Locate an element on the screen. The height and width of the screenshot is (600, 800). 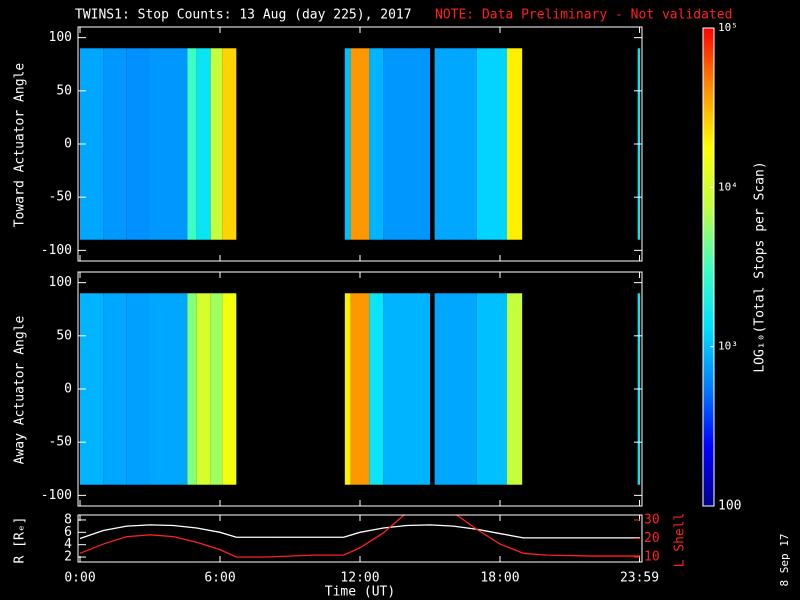
colorbar-tick-label: 10³ is located at coordinates (728, 346).